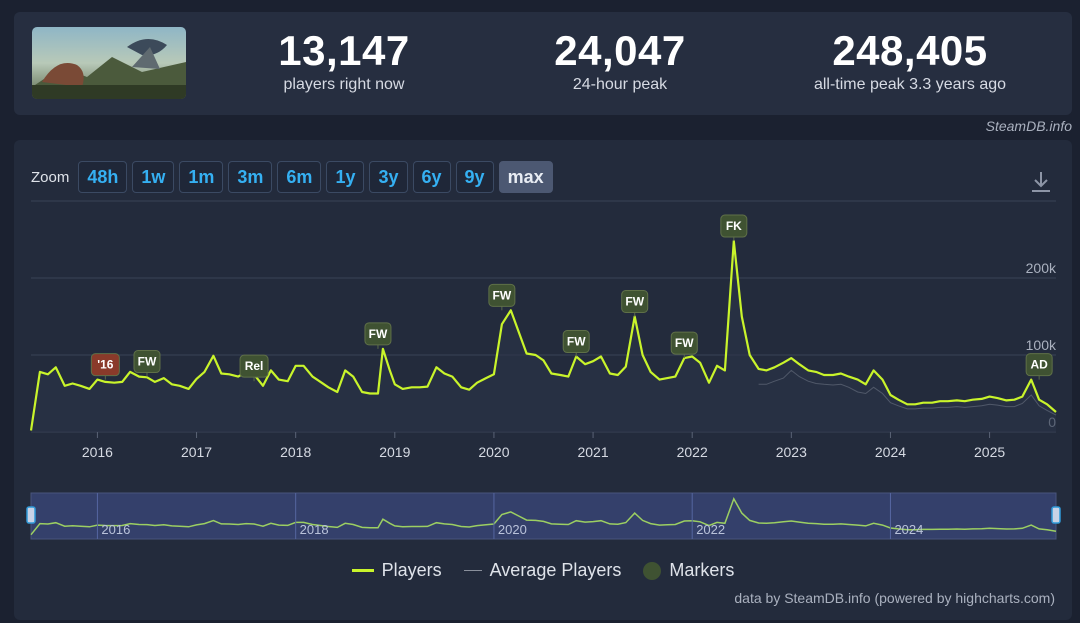 Image resolution: width=1080 pixels, height=623 pixels. What do you see at coordinates (431, 177) in the screenshot?
I see `zoom-6y-button: 6y` at bounding box center [431, 177].